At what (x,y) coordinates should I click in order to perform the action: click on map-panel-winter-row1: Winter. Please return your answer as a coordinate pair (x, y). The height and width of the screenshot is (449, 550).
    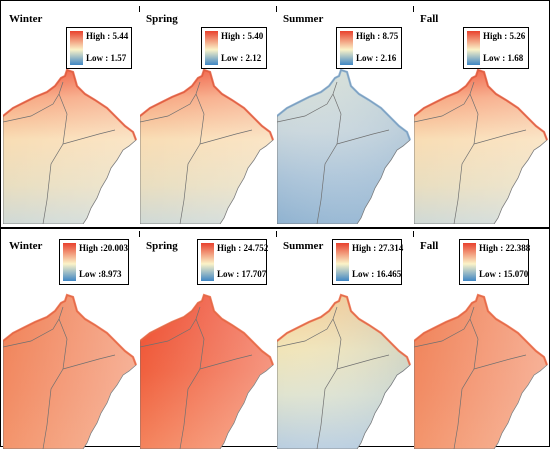
    Looking at the image, I should click on (71, 114).